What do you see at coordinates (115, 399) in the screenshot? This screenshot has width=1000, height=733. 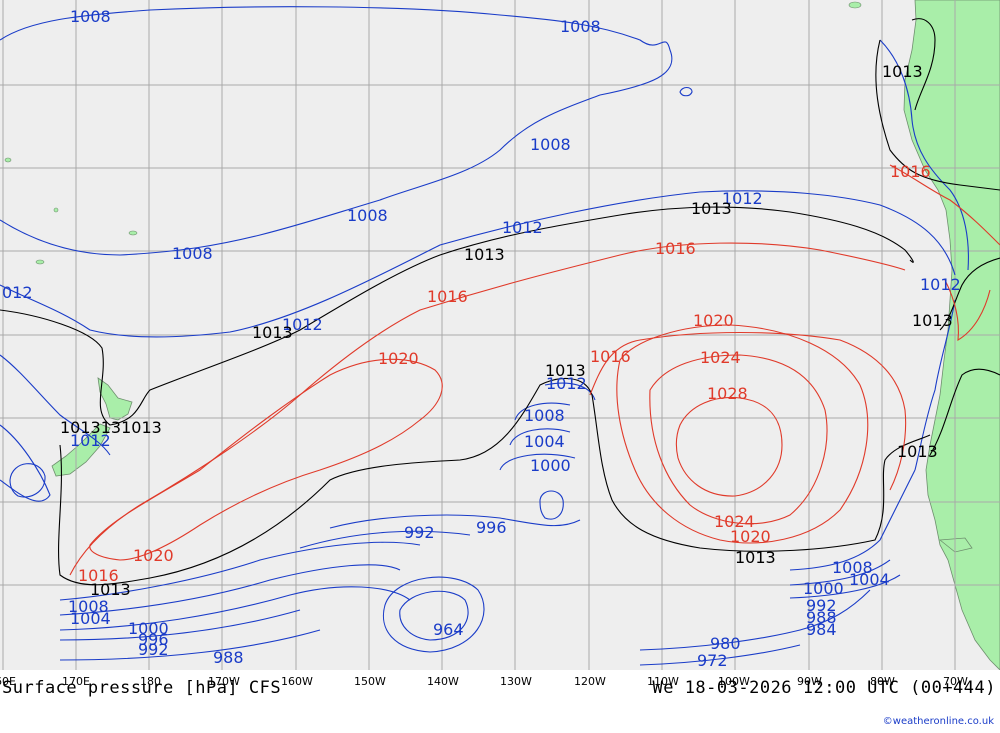 I see `new-zealand-north-island` at bounding box center [115, 399].